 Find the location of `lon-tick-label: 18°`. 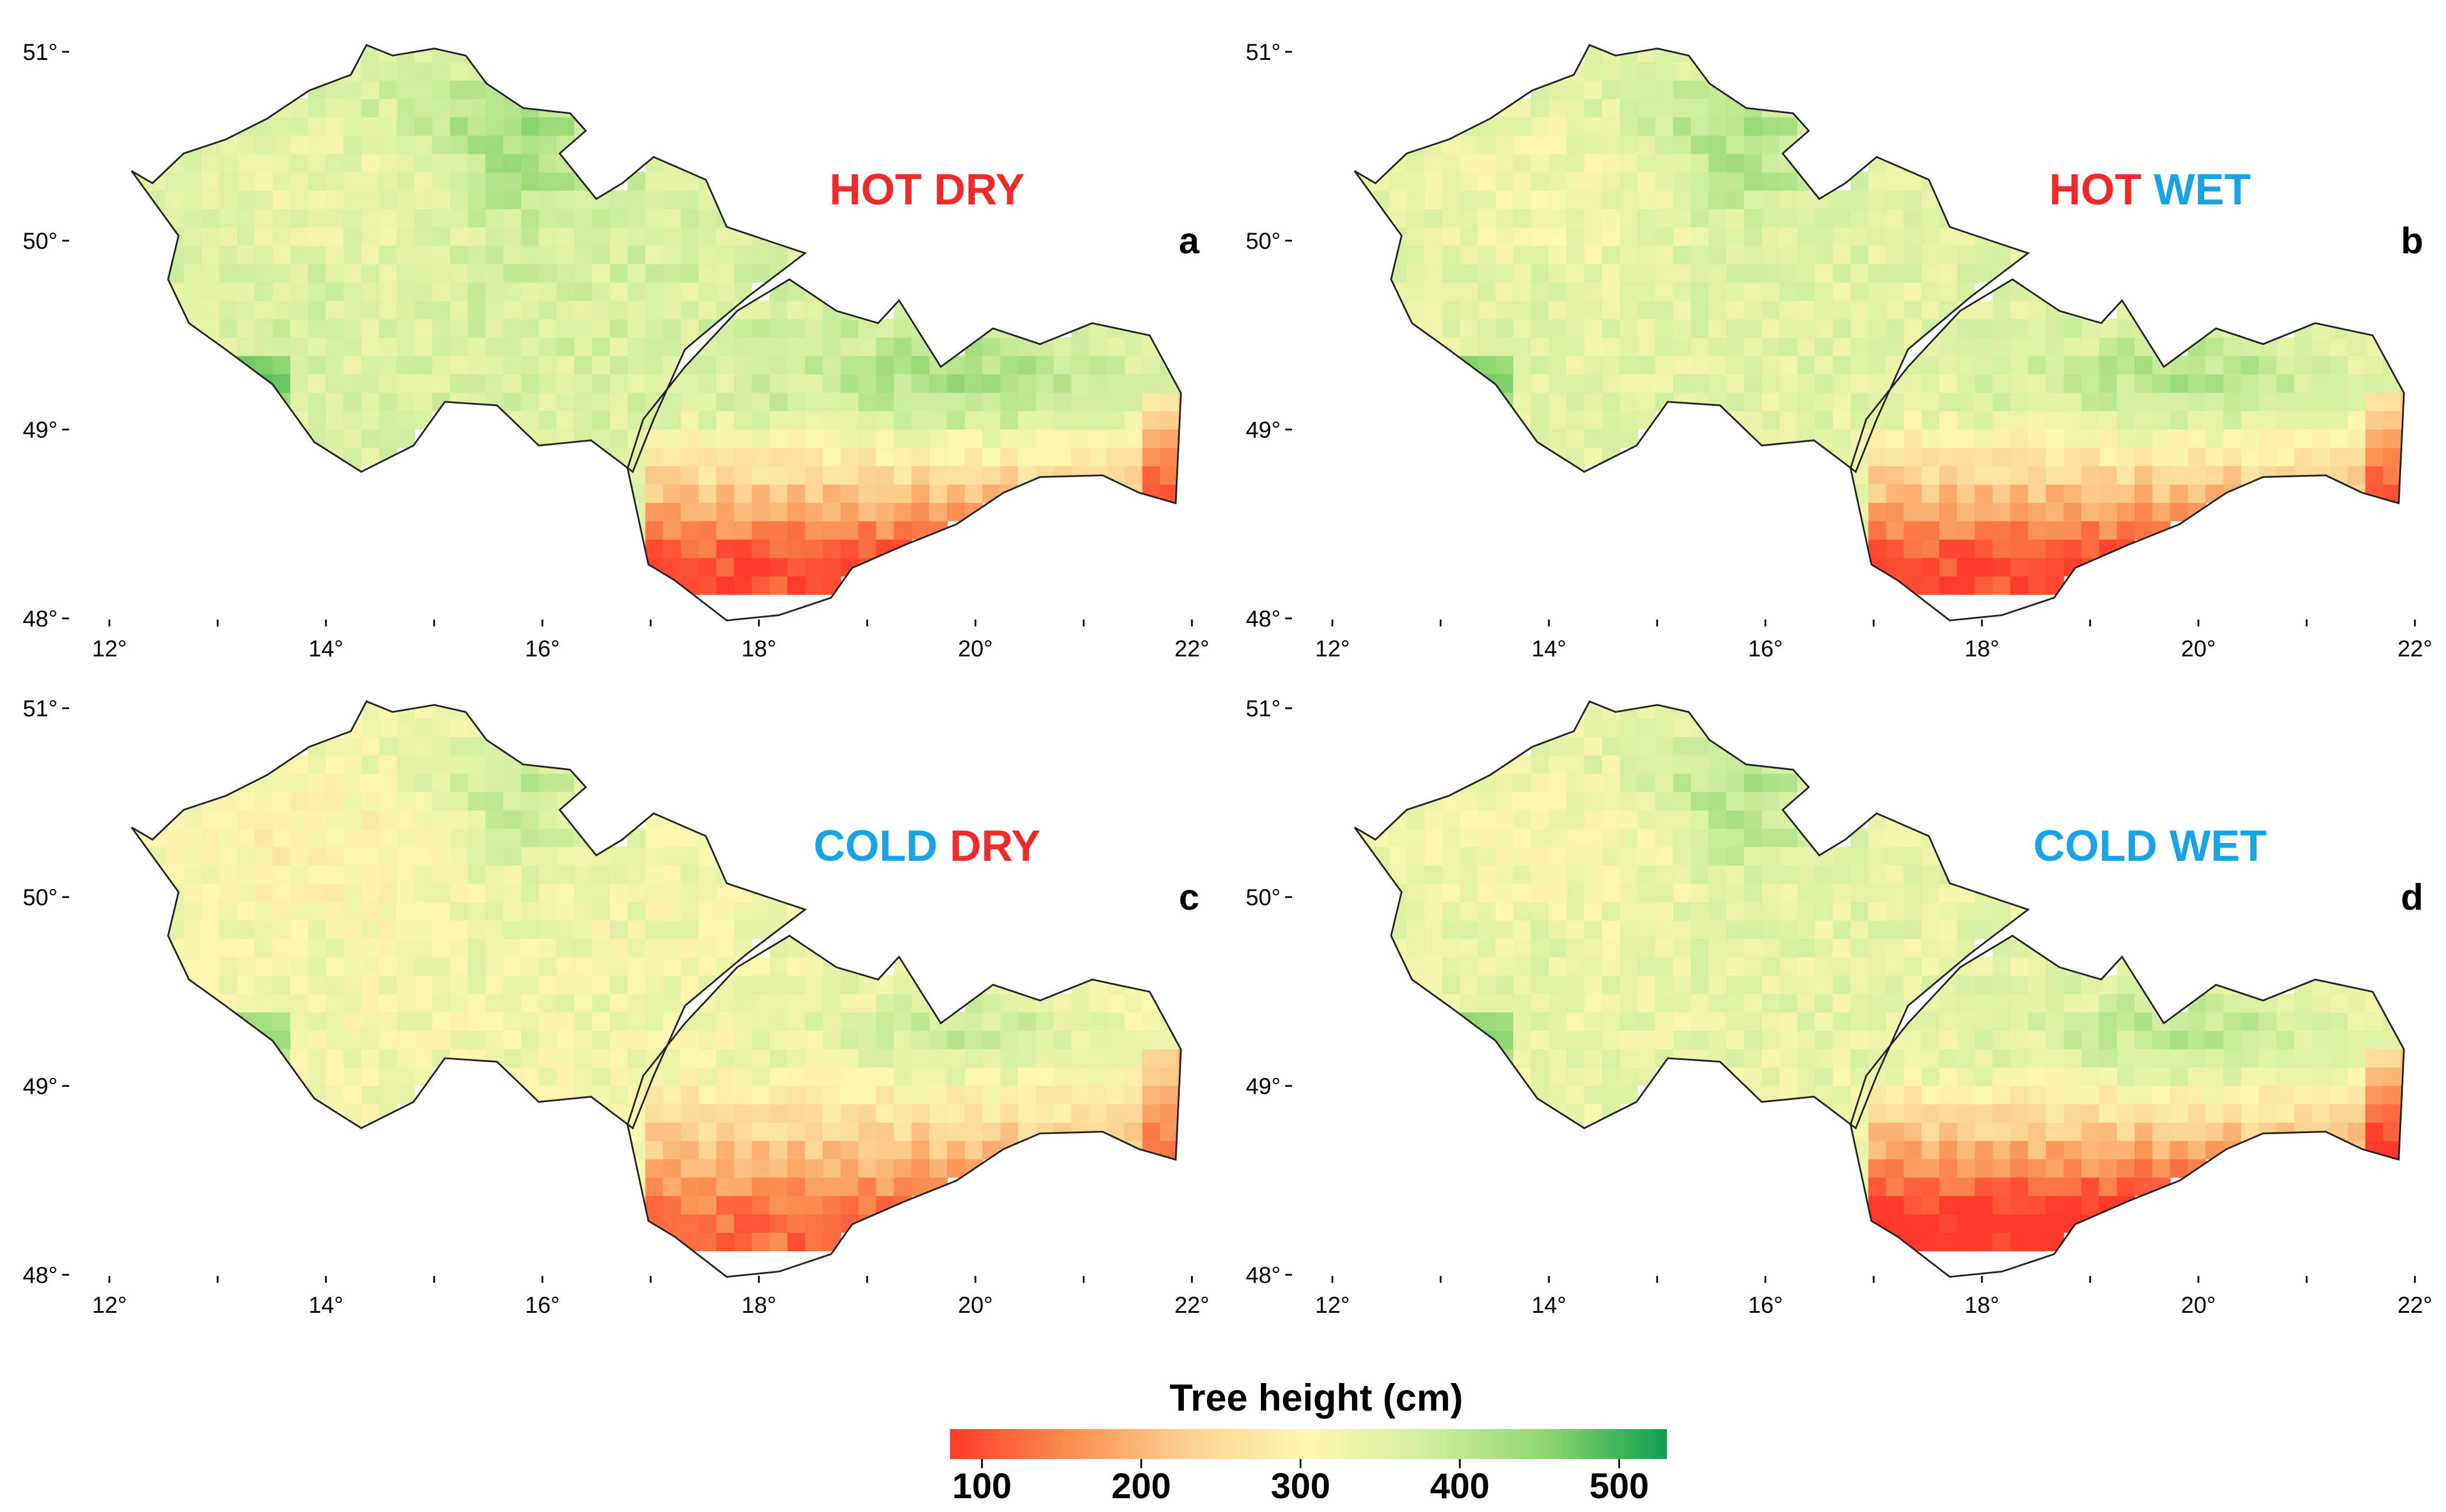

lon-tick-label: 18° is located at coordinates (1982, 1305).